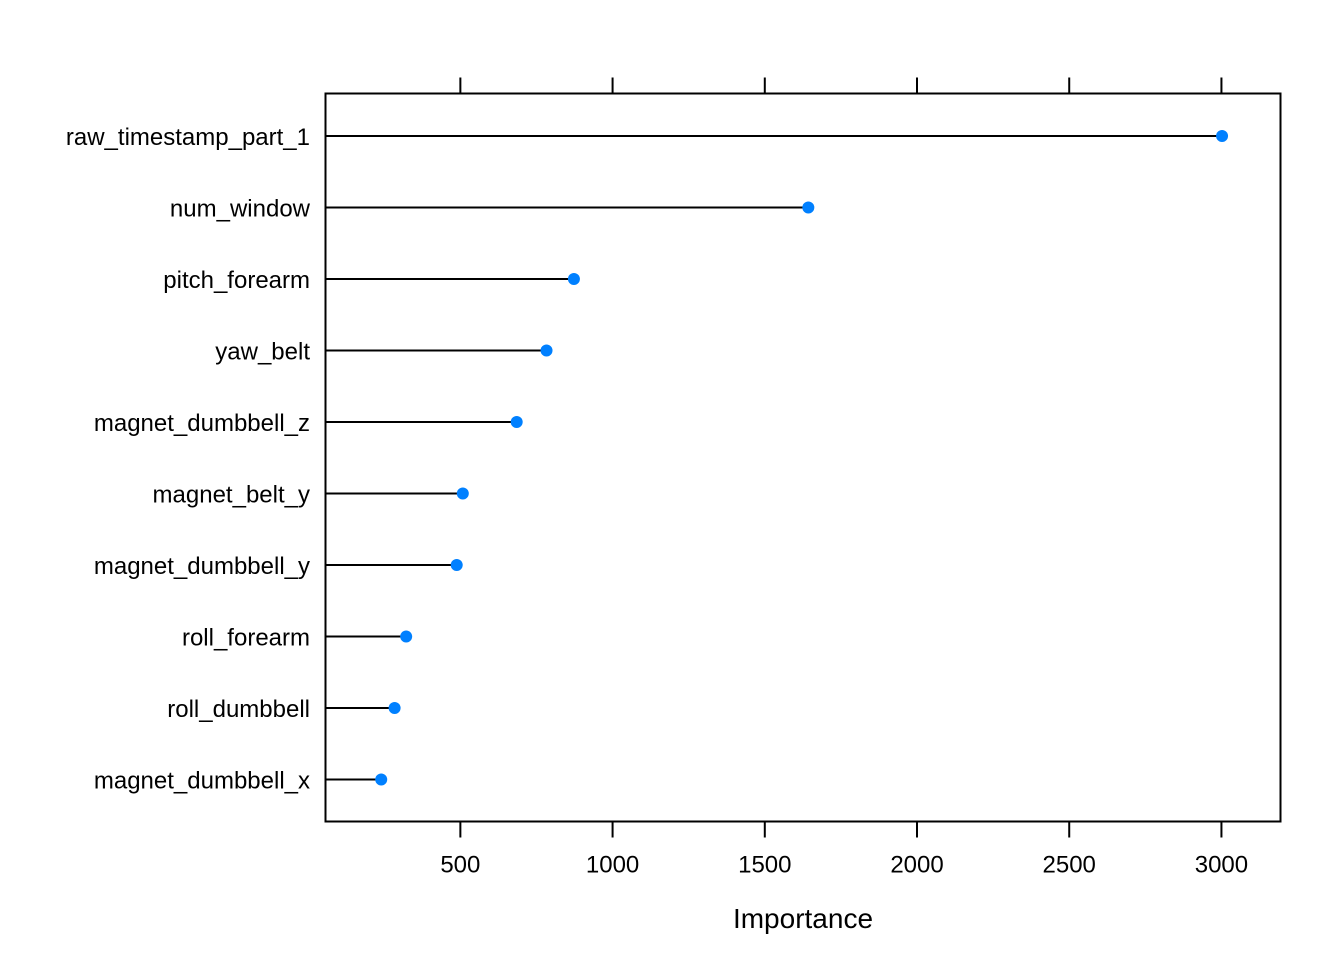 Image resolution: width=1344 pixels, height=960 pixels. Describe the element at coordinates (764, 865) in the screenshot. I see `x-tick-label: 1500` at that location.